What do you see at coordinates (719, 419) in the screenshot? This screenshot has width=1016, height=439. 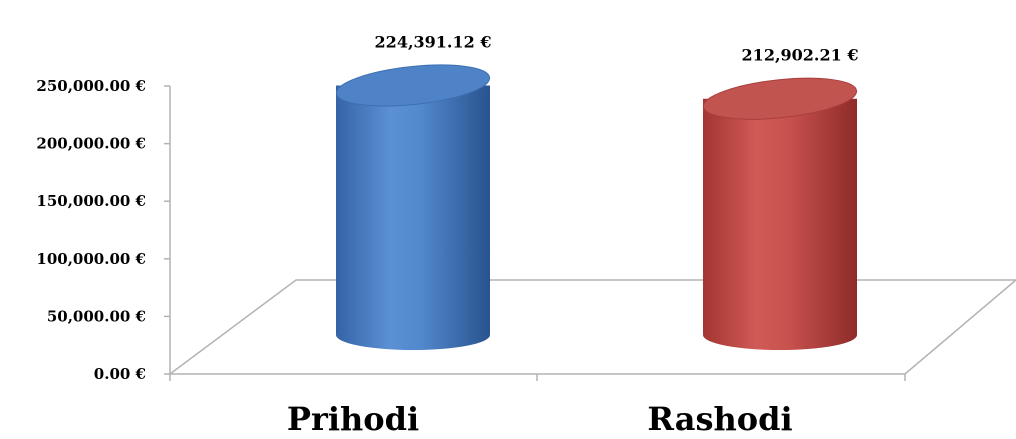 I see `x-category-label: Rashodi` at bounding box center [719, 419].